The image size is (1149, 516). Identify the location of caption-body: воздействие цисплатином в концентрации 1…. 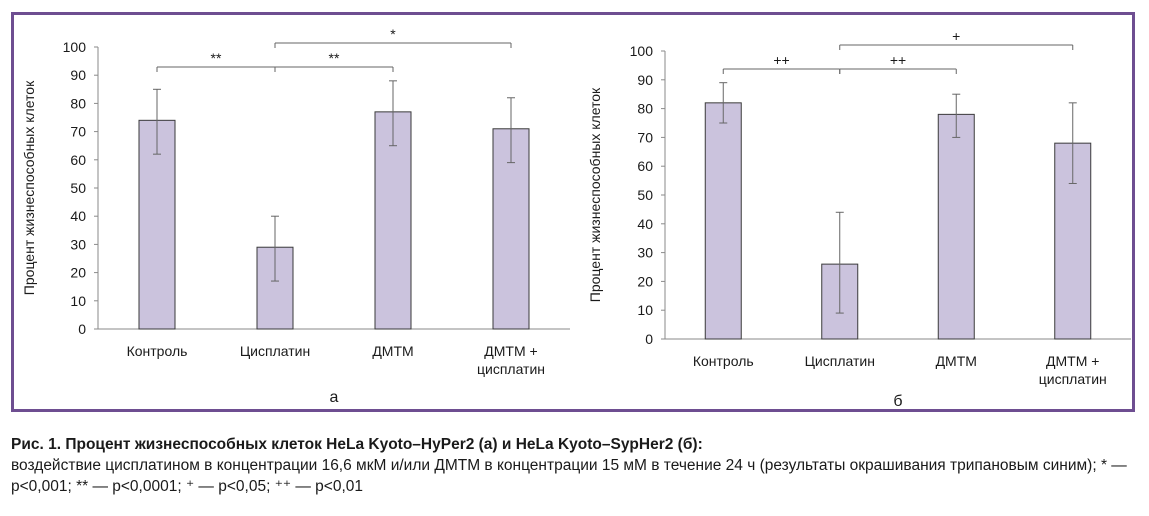
(569, 476).